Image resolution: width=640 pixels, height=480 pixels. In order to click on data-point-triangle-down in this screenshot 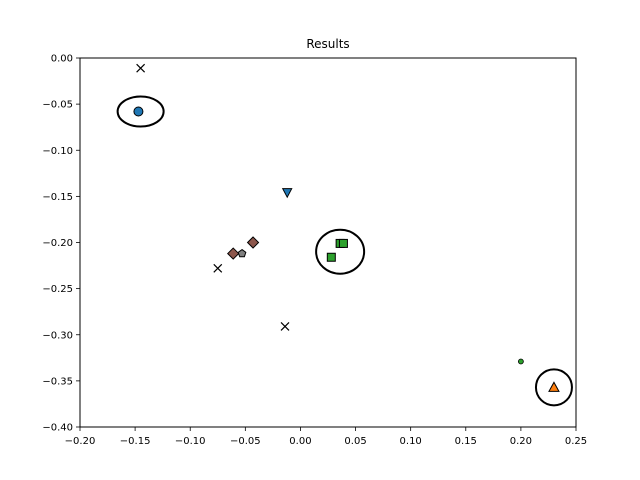, I will do `click(287, 193)`.